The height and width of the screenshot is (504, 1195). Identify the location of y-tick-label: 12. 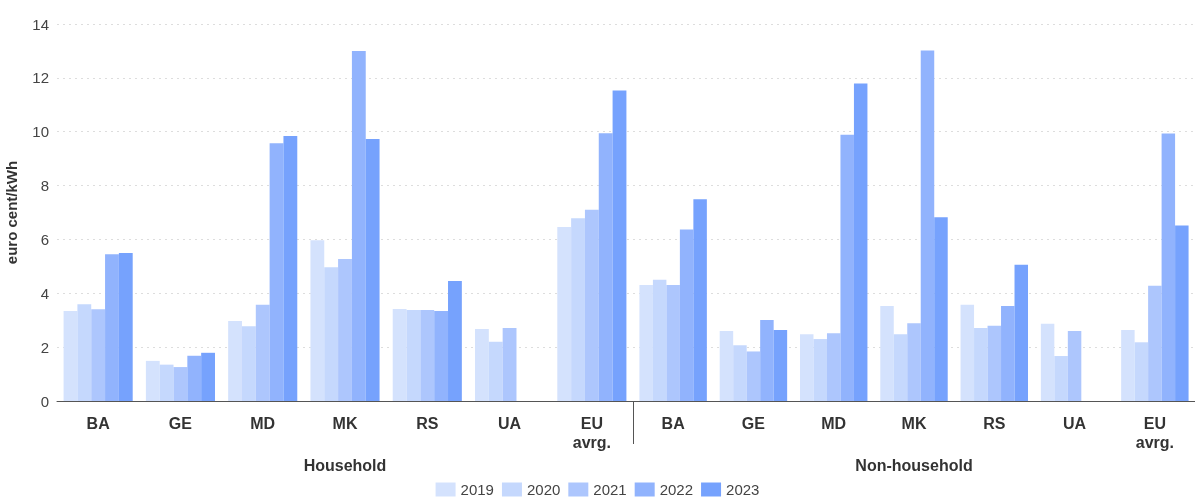
(40, 78).